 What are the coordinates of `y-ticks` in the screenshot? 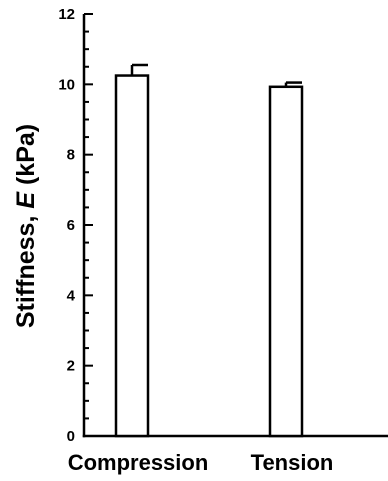 It's located at (88, 225).